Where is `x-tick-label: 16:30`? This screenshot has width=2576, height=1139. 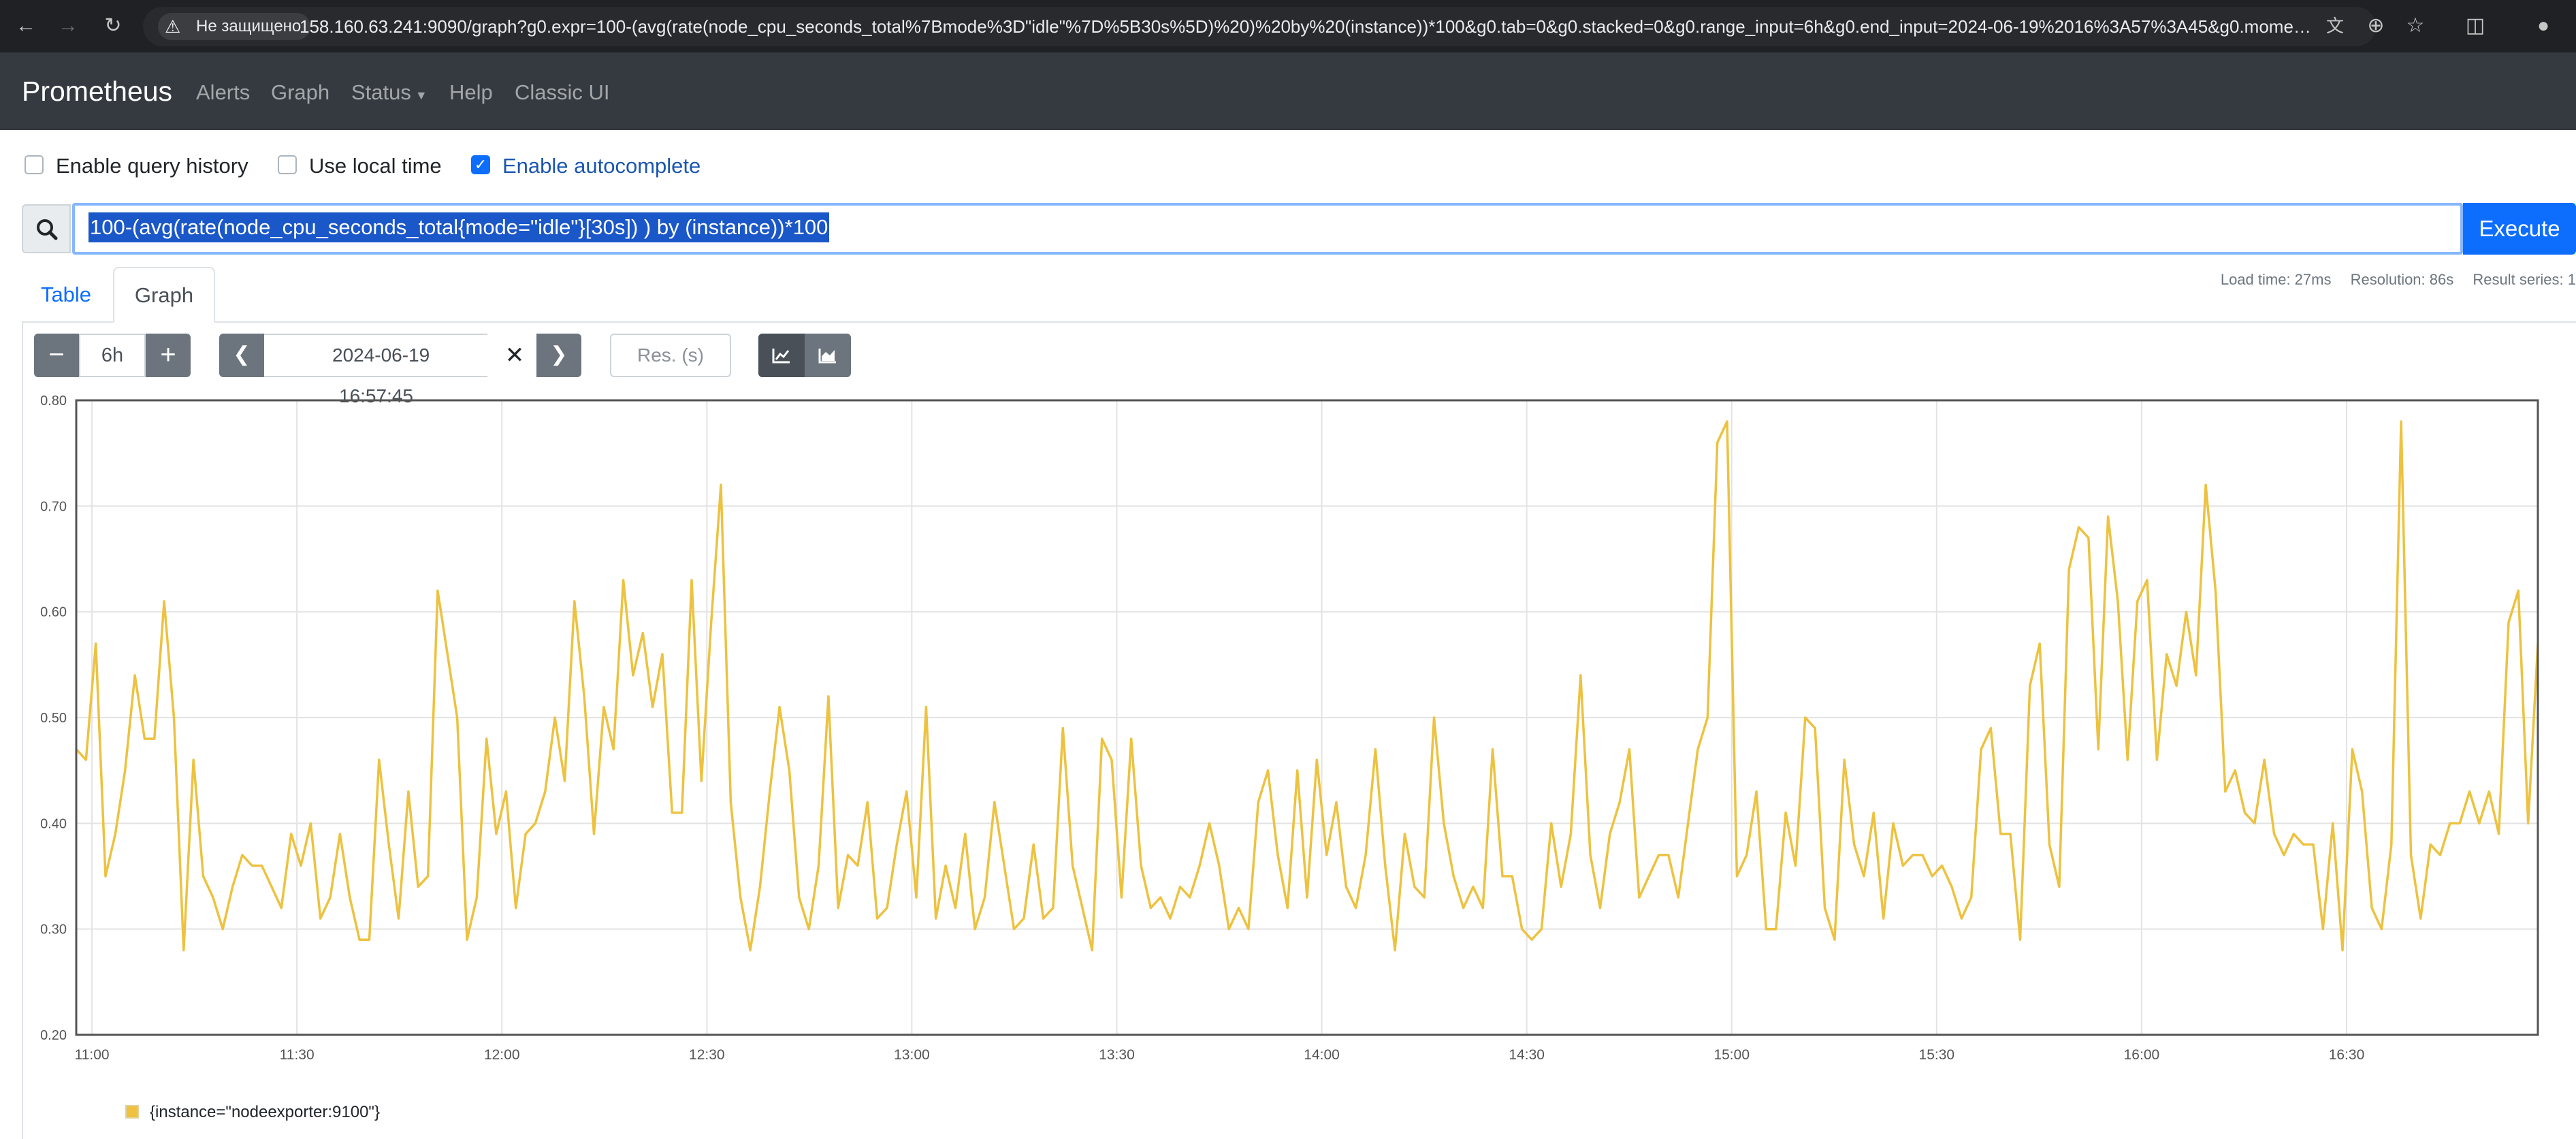 x-tick-label: 16:30 is located at coordinates (2347, 1055).